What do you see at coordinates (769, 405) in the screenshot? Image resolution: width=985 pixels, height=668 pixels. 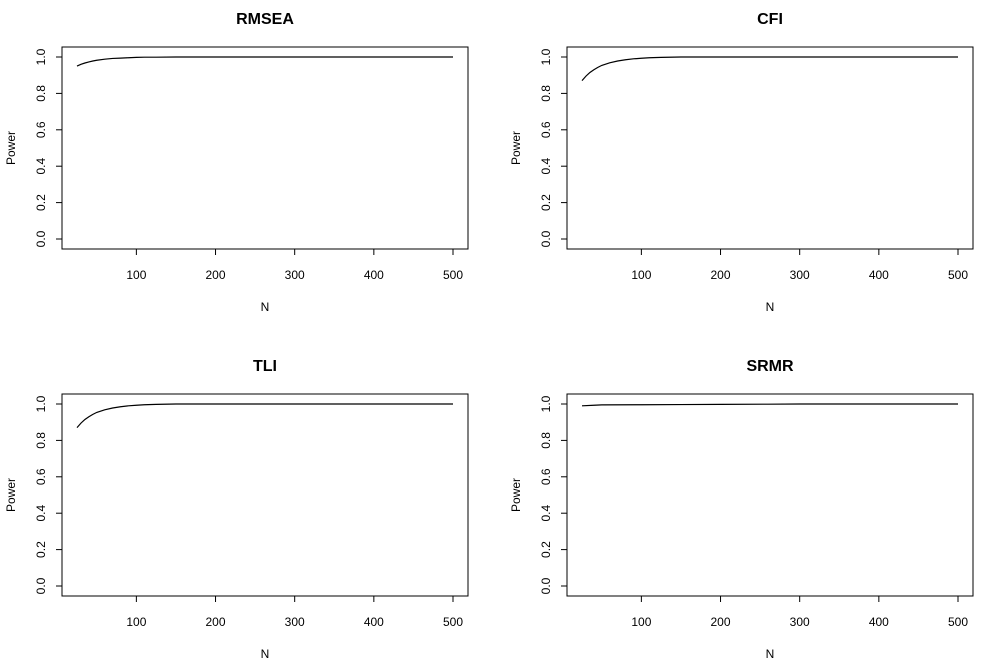 I see `series-line-srmr` at bounding box center [769, 405].